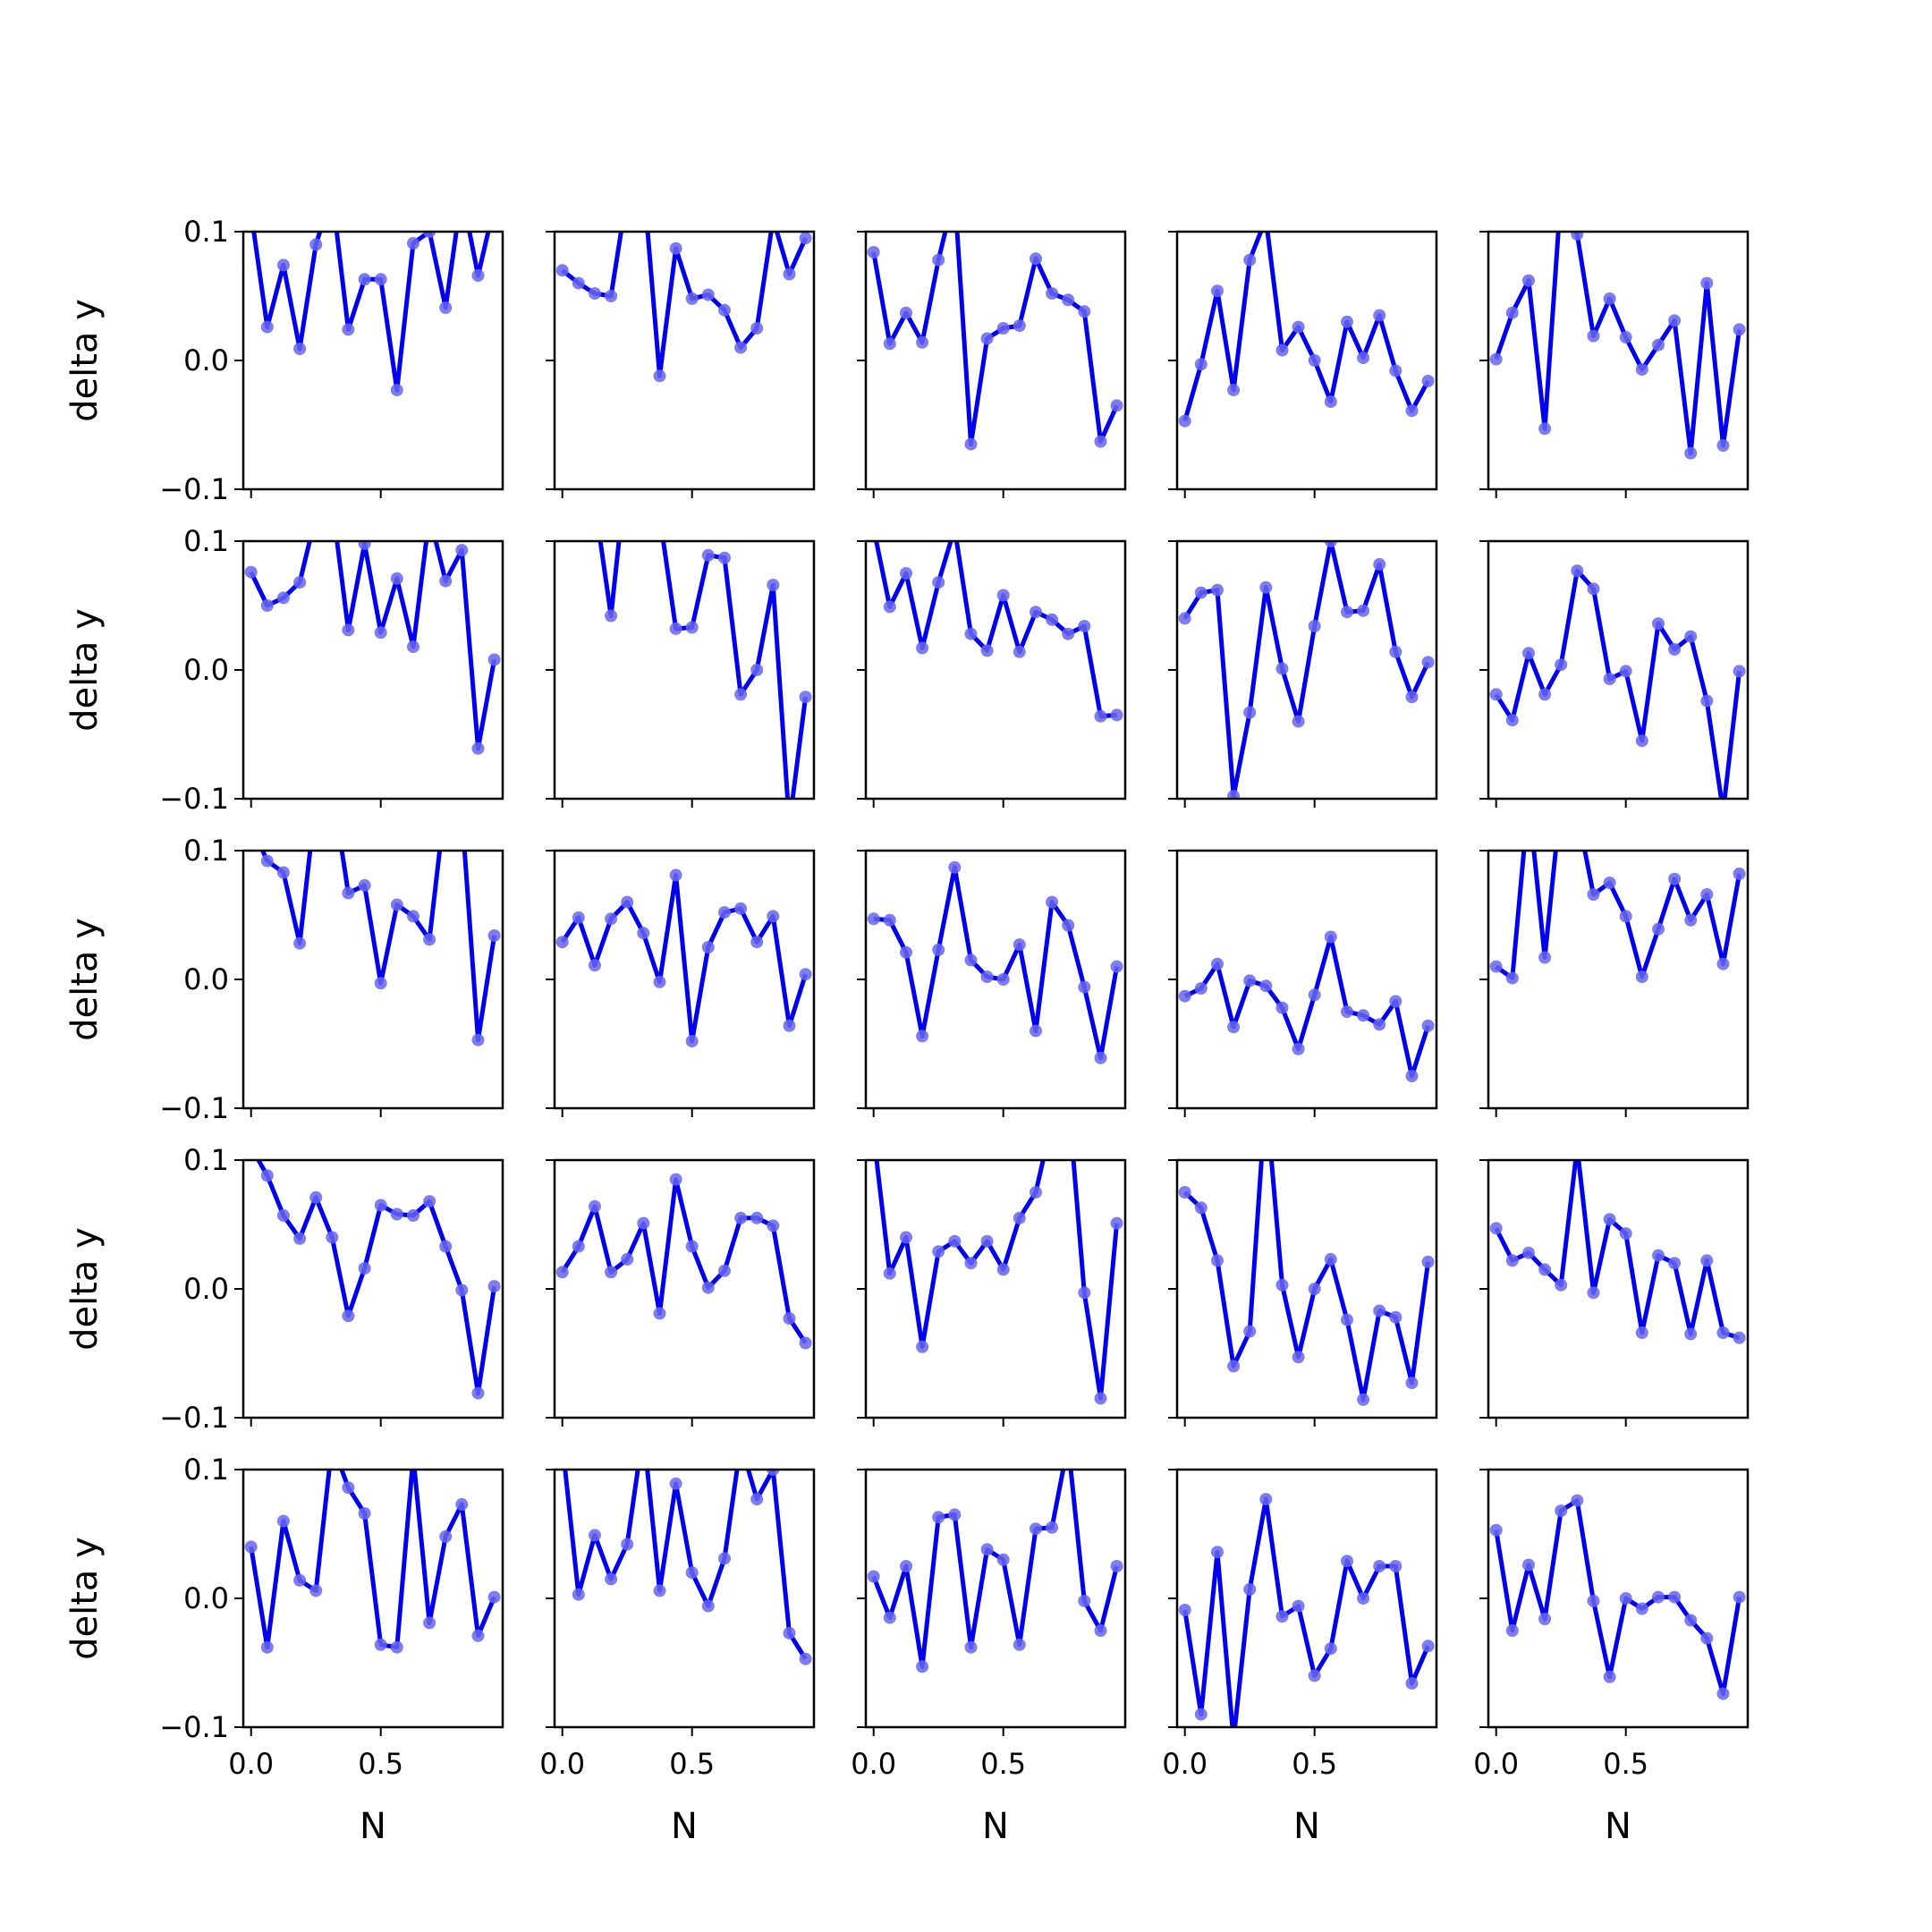 Image resolution: width=1932 pixels, height=1932 pixels. What do you see at coordinates (85, 670) in the screenshot?
I see `y-axis-label: delta y` at bounding box center [85, 670].